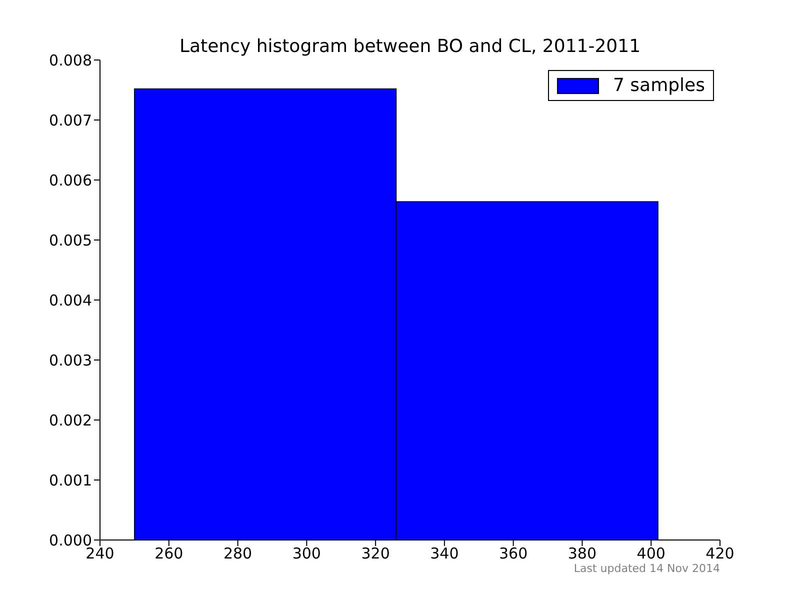 The width and height of the screenshot is (800, 600). Describe the element at coordinates (659, 85) in the screenshot. I see `legend-label: 7 samples` at that location.